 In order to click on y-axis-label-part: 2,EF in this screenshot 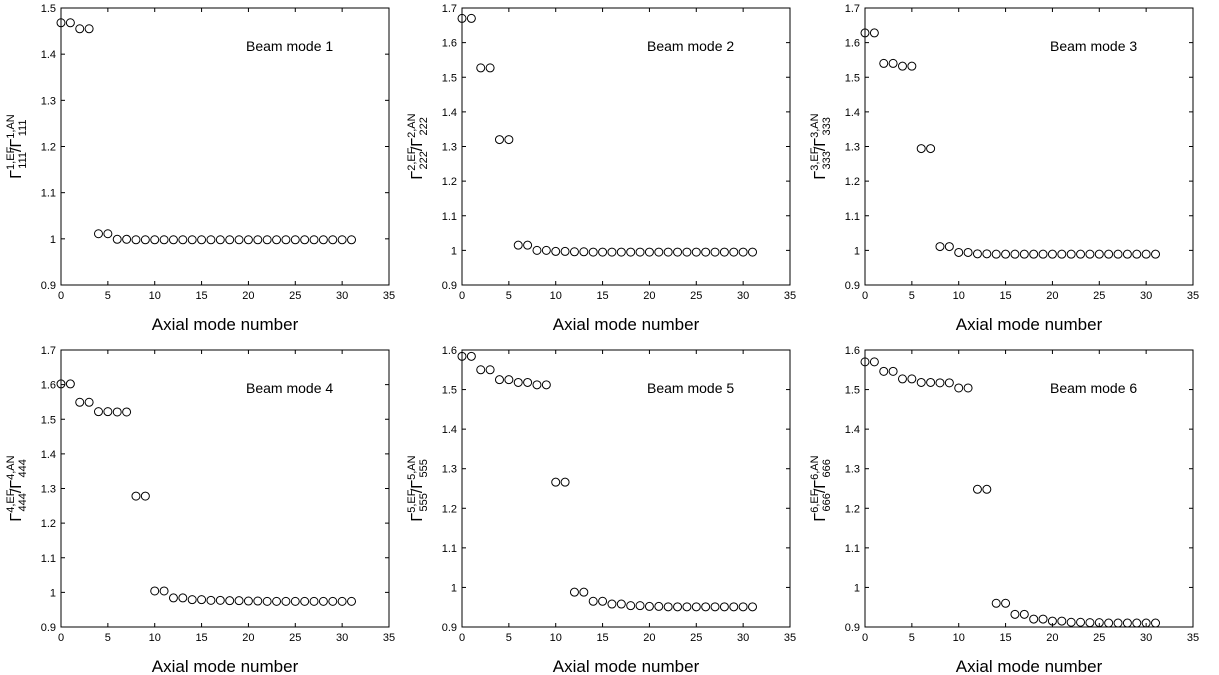, I will do `click(412, 159)`.